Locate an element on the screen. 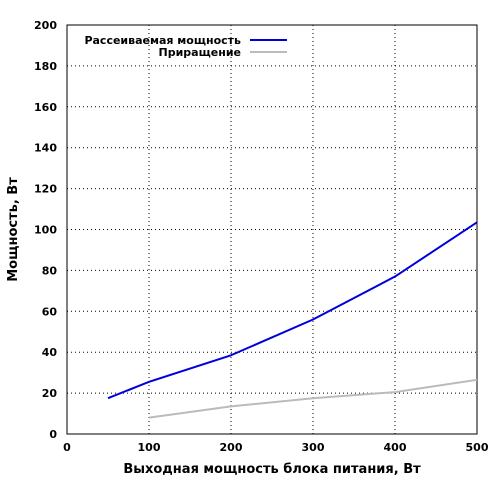 This screenshot has width=500, height=500. legend-label: Приращение is located at coordinates (200, 52).